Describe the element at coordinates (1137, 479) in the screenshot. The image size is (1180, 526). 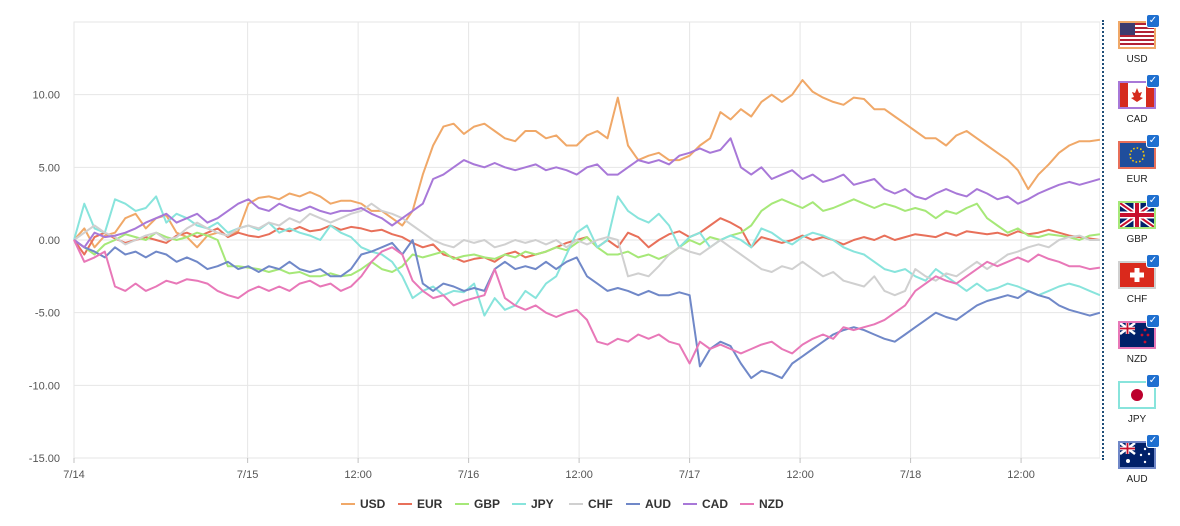
I see `currency-code-label: AUD` at that location.